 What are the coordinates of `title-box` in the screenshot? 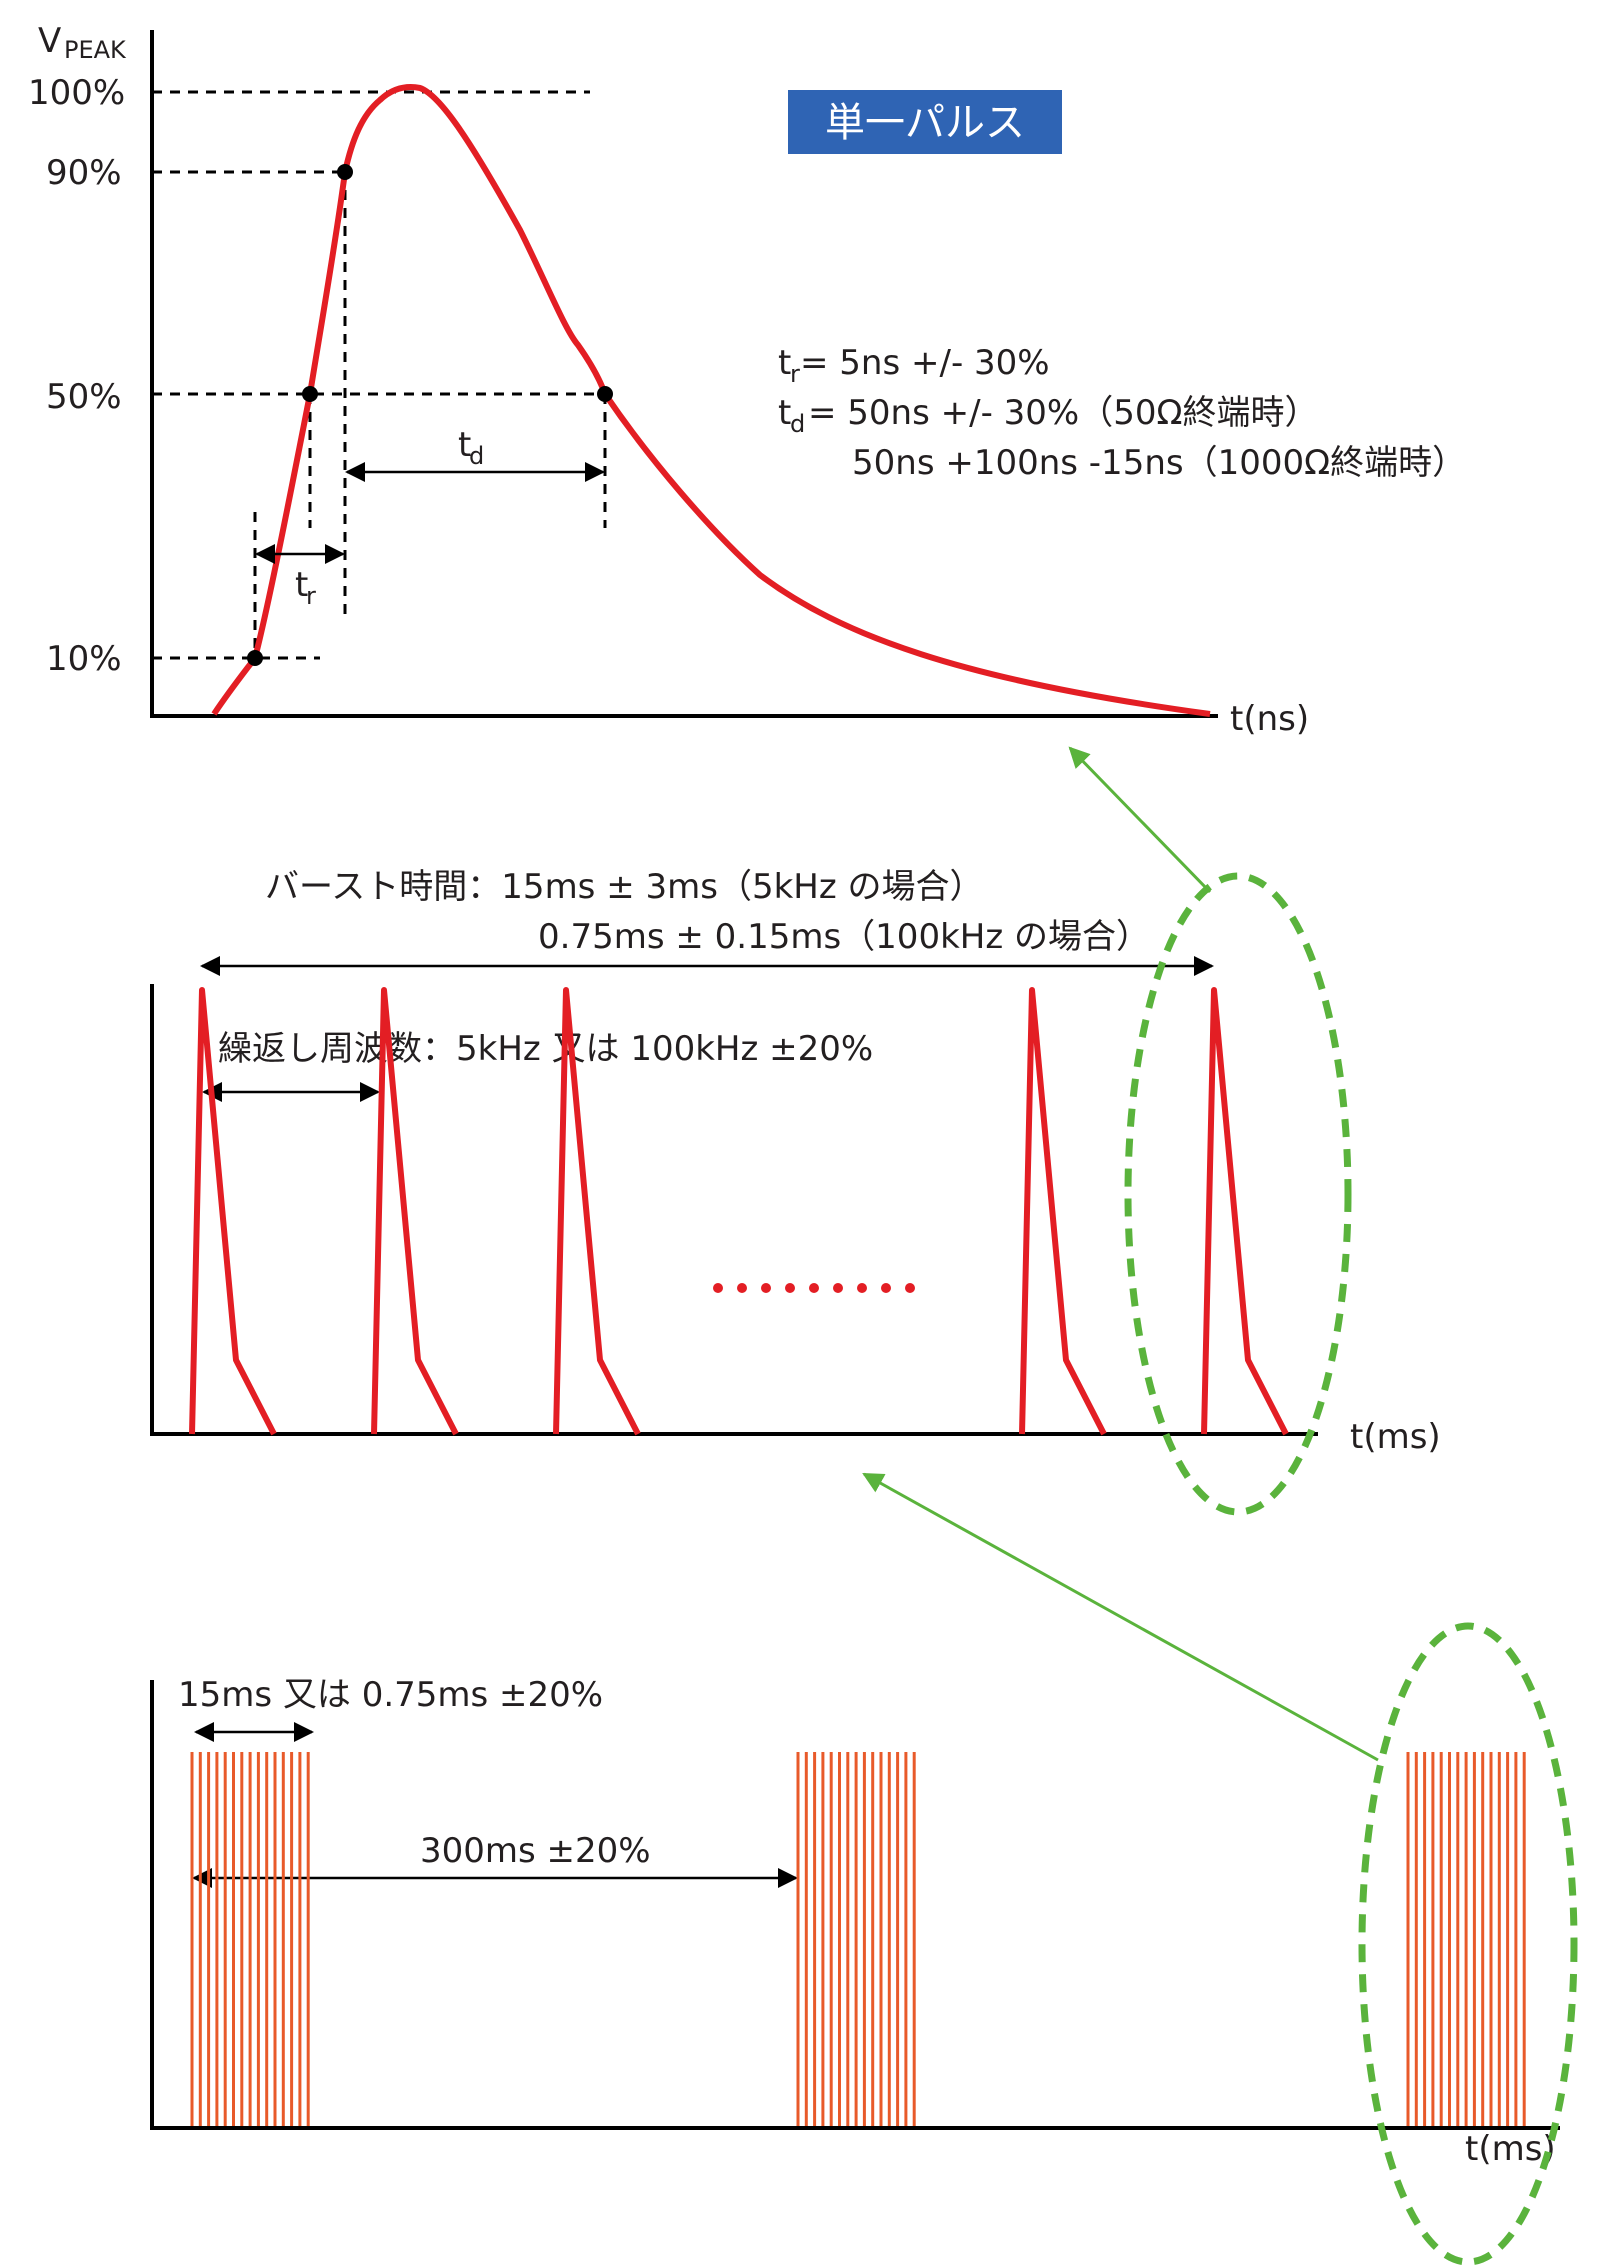 It's located at (925, 122).